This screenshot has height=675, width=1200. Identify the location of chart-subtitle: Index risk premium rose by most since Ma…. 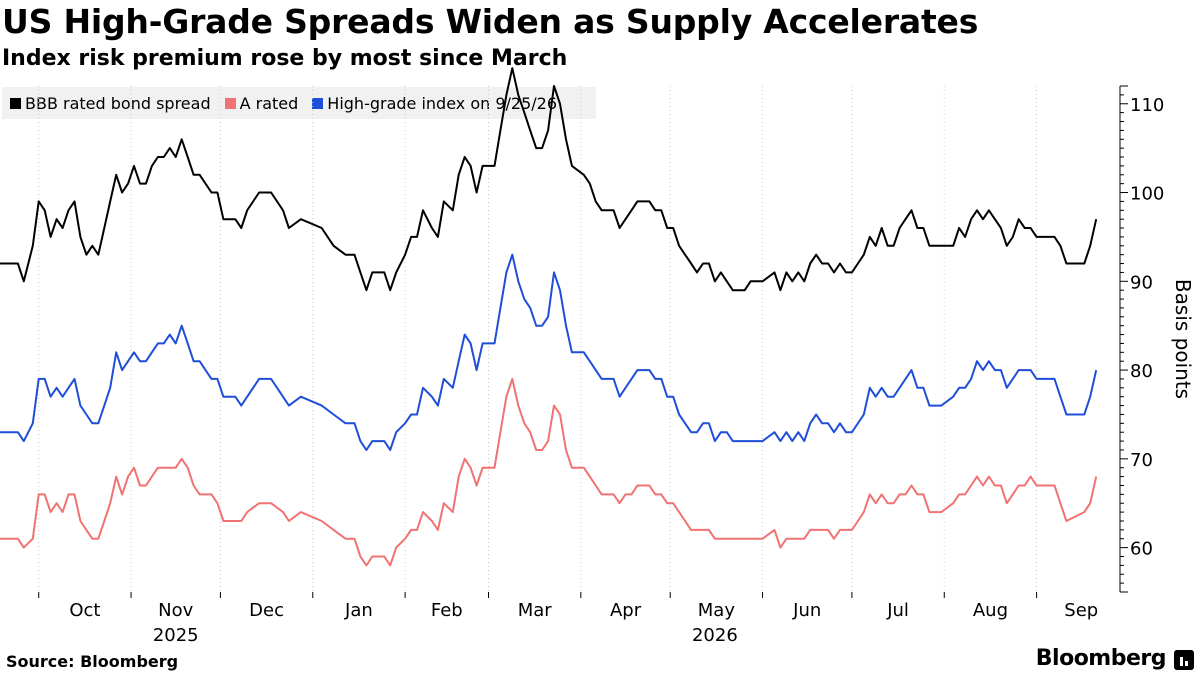
(285, 58).